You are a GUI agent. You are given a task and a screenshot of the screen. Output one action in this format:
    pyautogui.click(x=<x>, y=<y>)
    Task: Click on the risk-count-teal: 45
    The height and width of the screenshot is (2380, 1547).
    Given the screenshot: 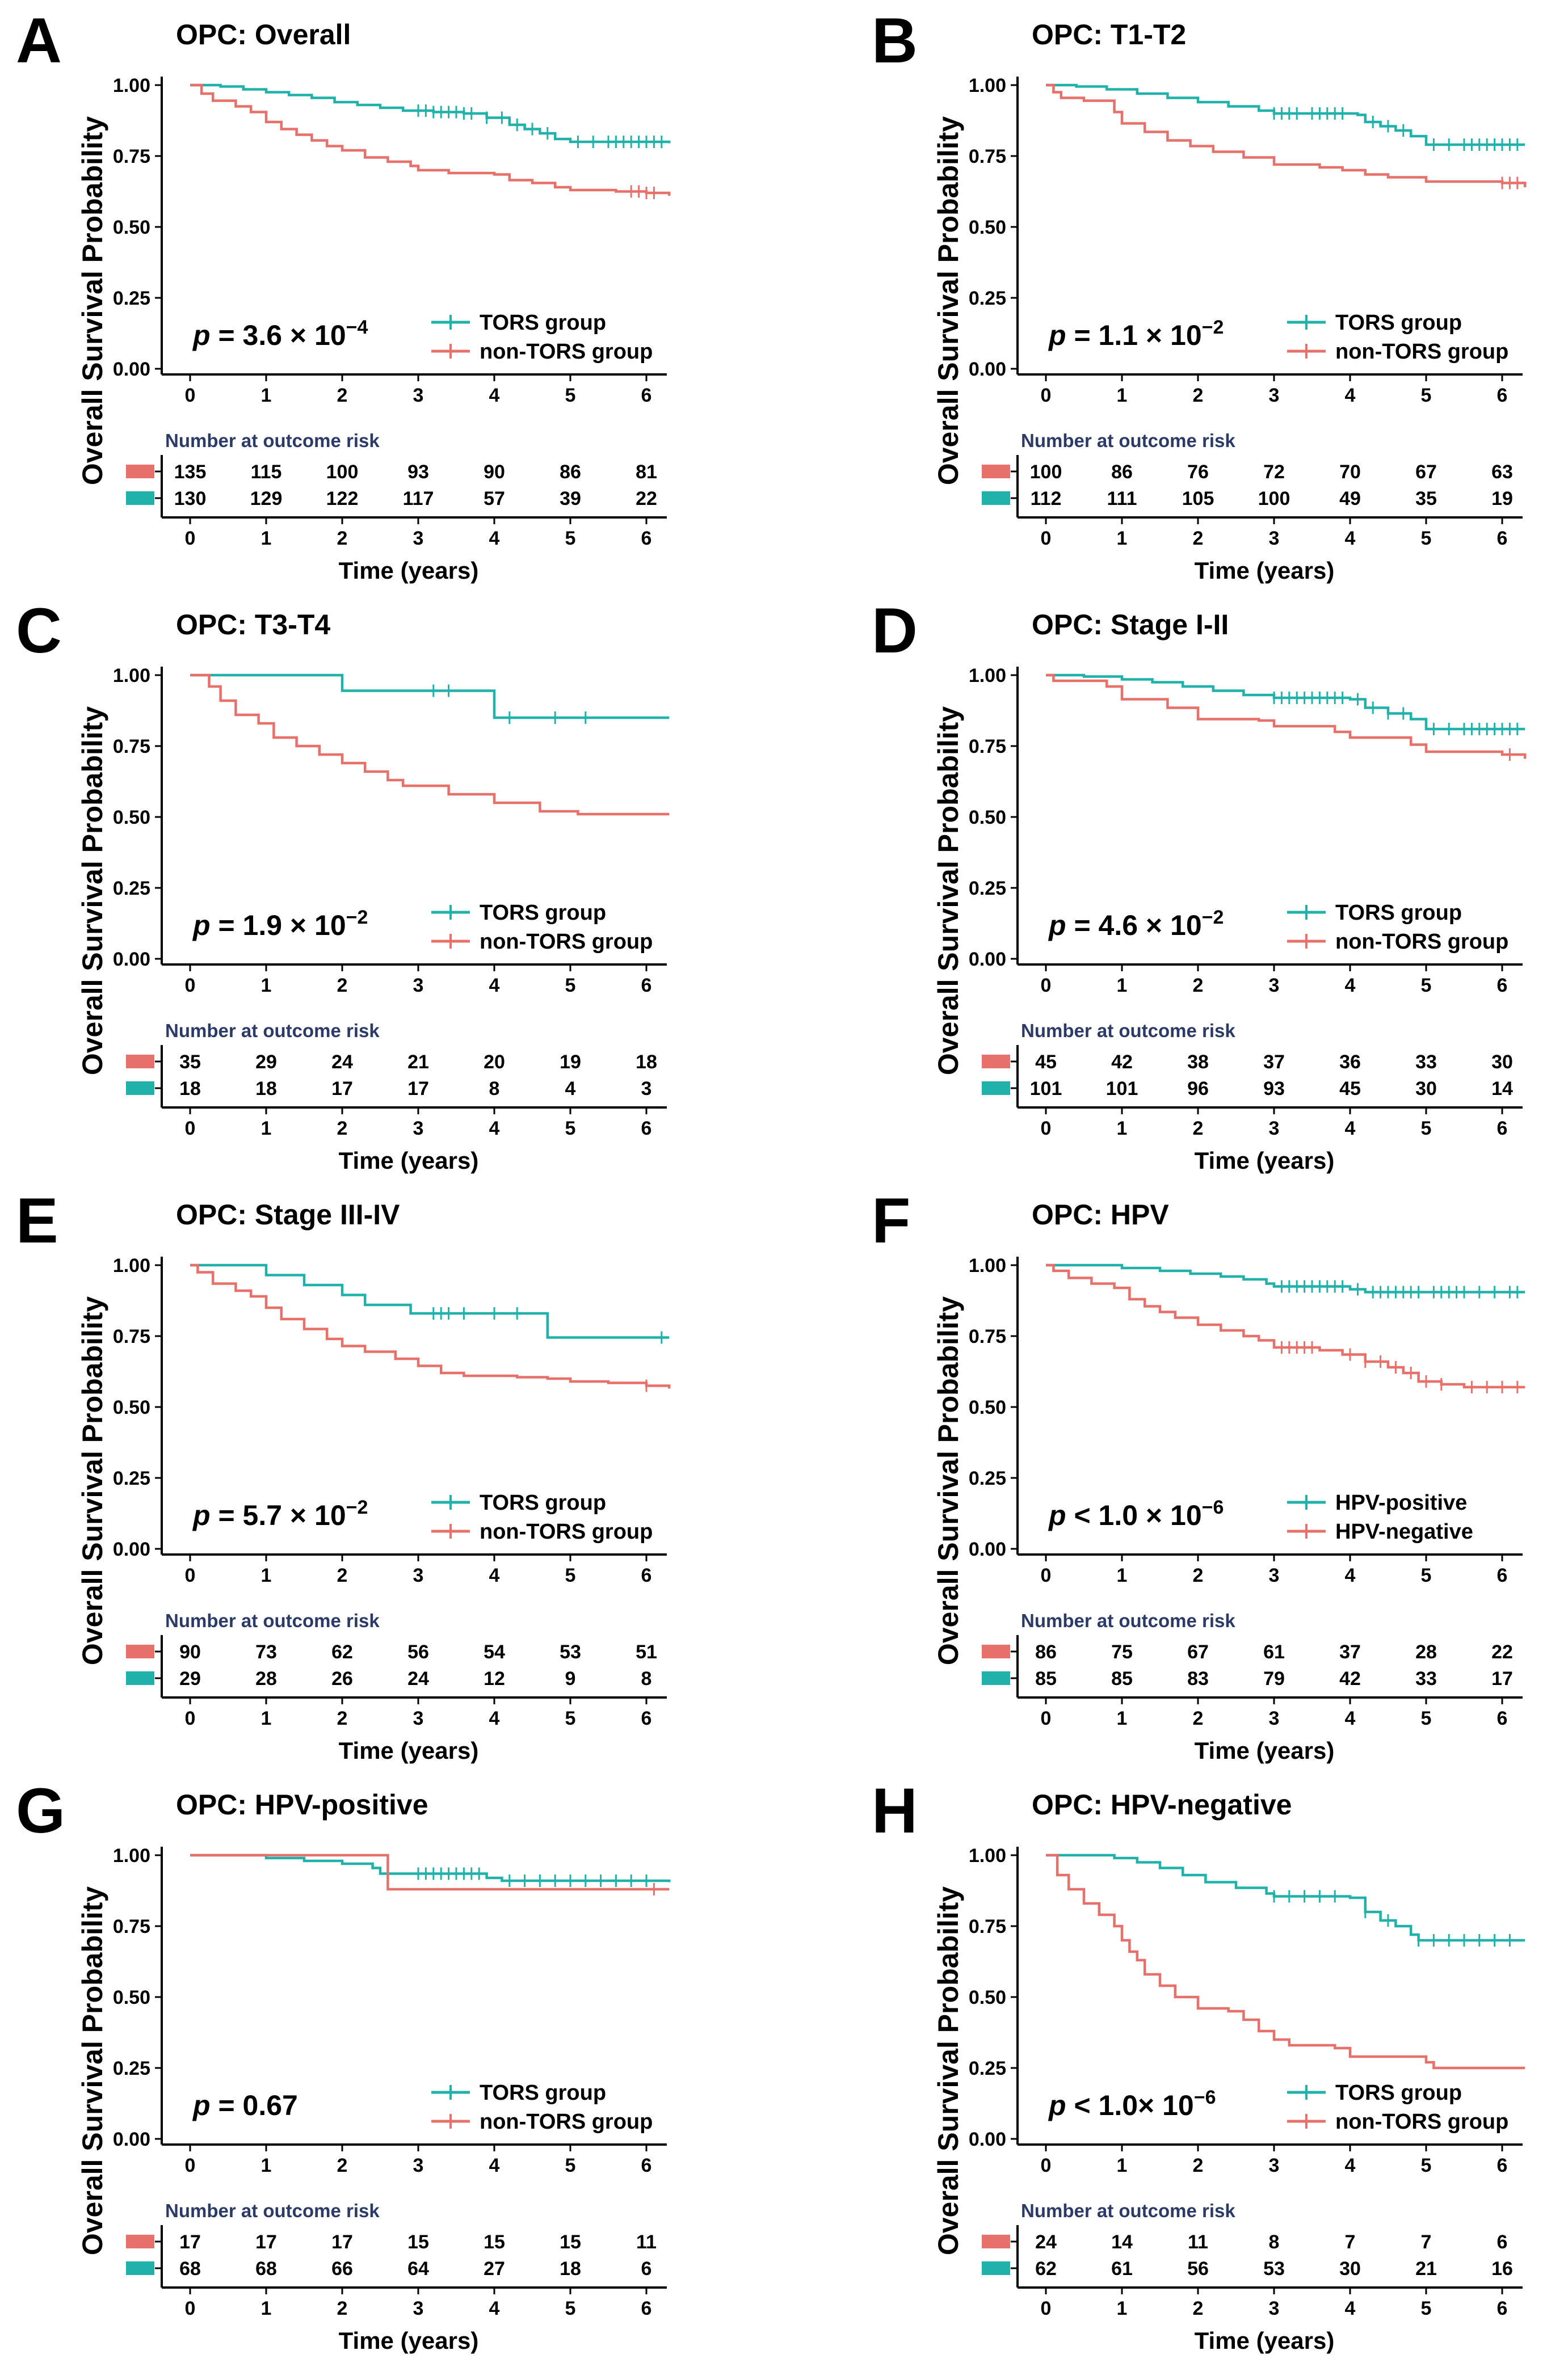 What is the action you would take?
    pyautogui.click(x=1350, y=1089)
    